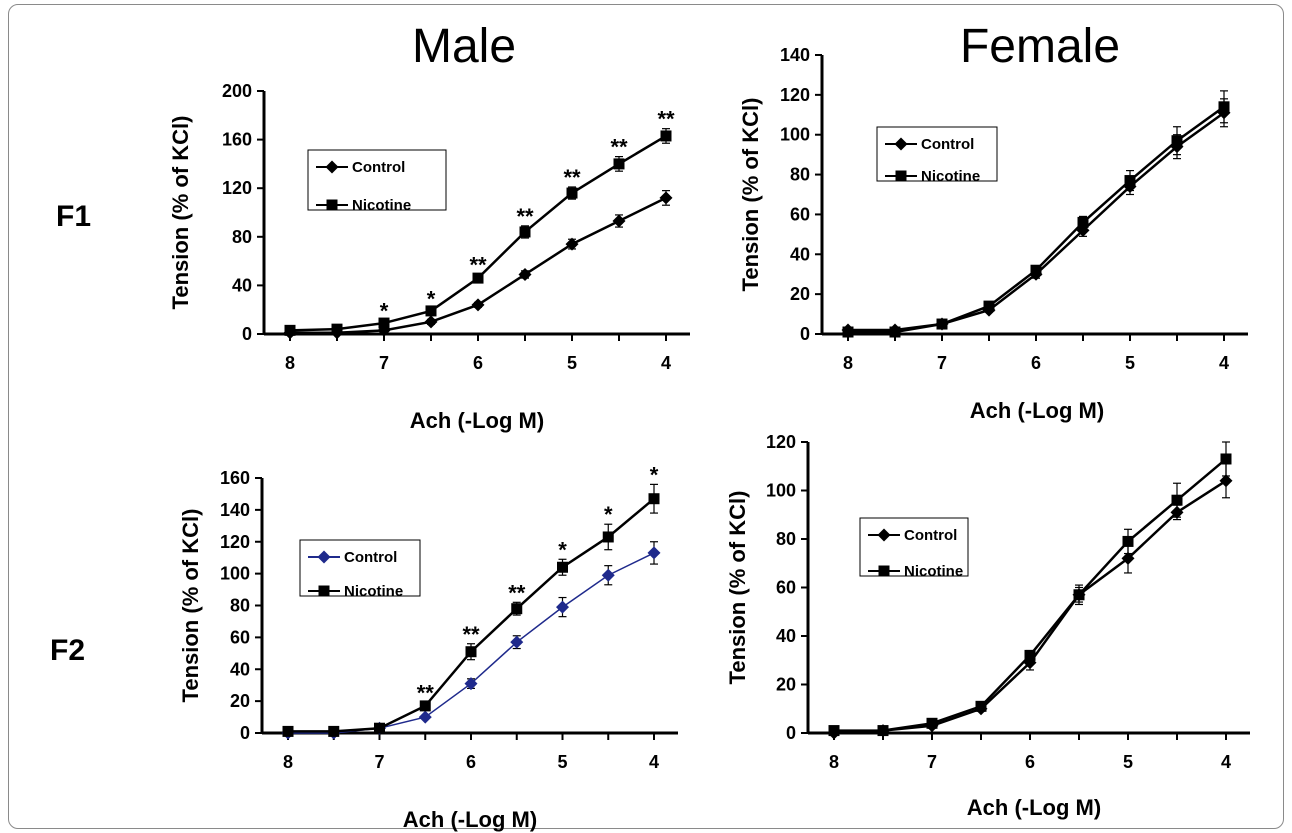 This screenshot has width=1292, height=833. Describe the element at coordinates (377, 181) in the screenshot. I see `legend: Control Nicotine` at that location.